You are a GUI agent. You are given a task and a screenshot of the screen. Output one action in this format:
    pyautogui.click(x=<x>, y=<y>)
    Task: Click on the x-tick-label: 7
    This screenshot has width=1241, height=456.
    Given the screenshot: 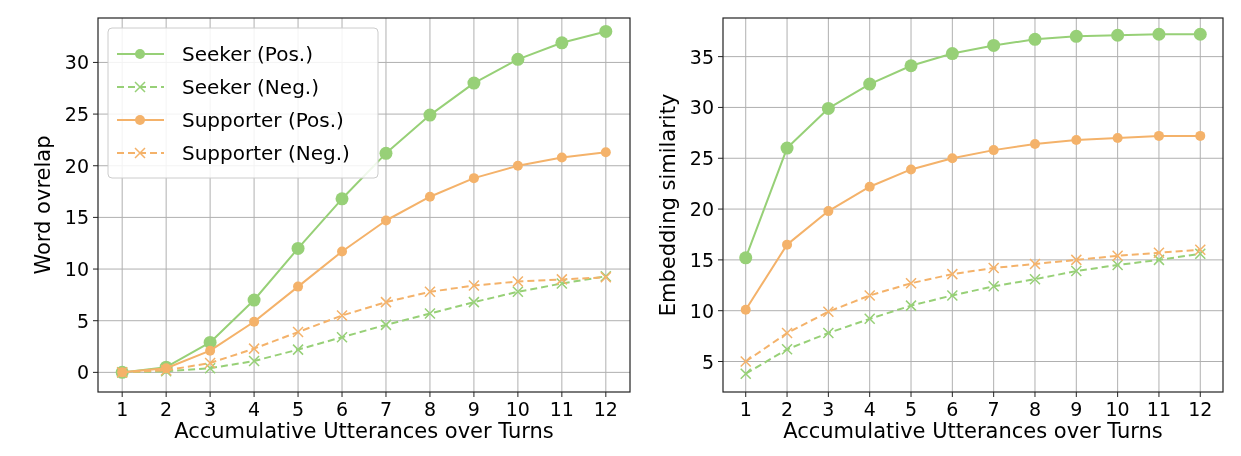 What is the action you would take?
    pyautogui.click(x=993, y=409)
    